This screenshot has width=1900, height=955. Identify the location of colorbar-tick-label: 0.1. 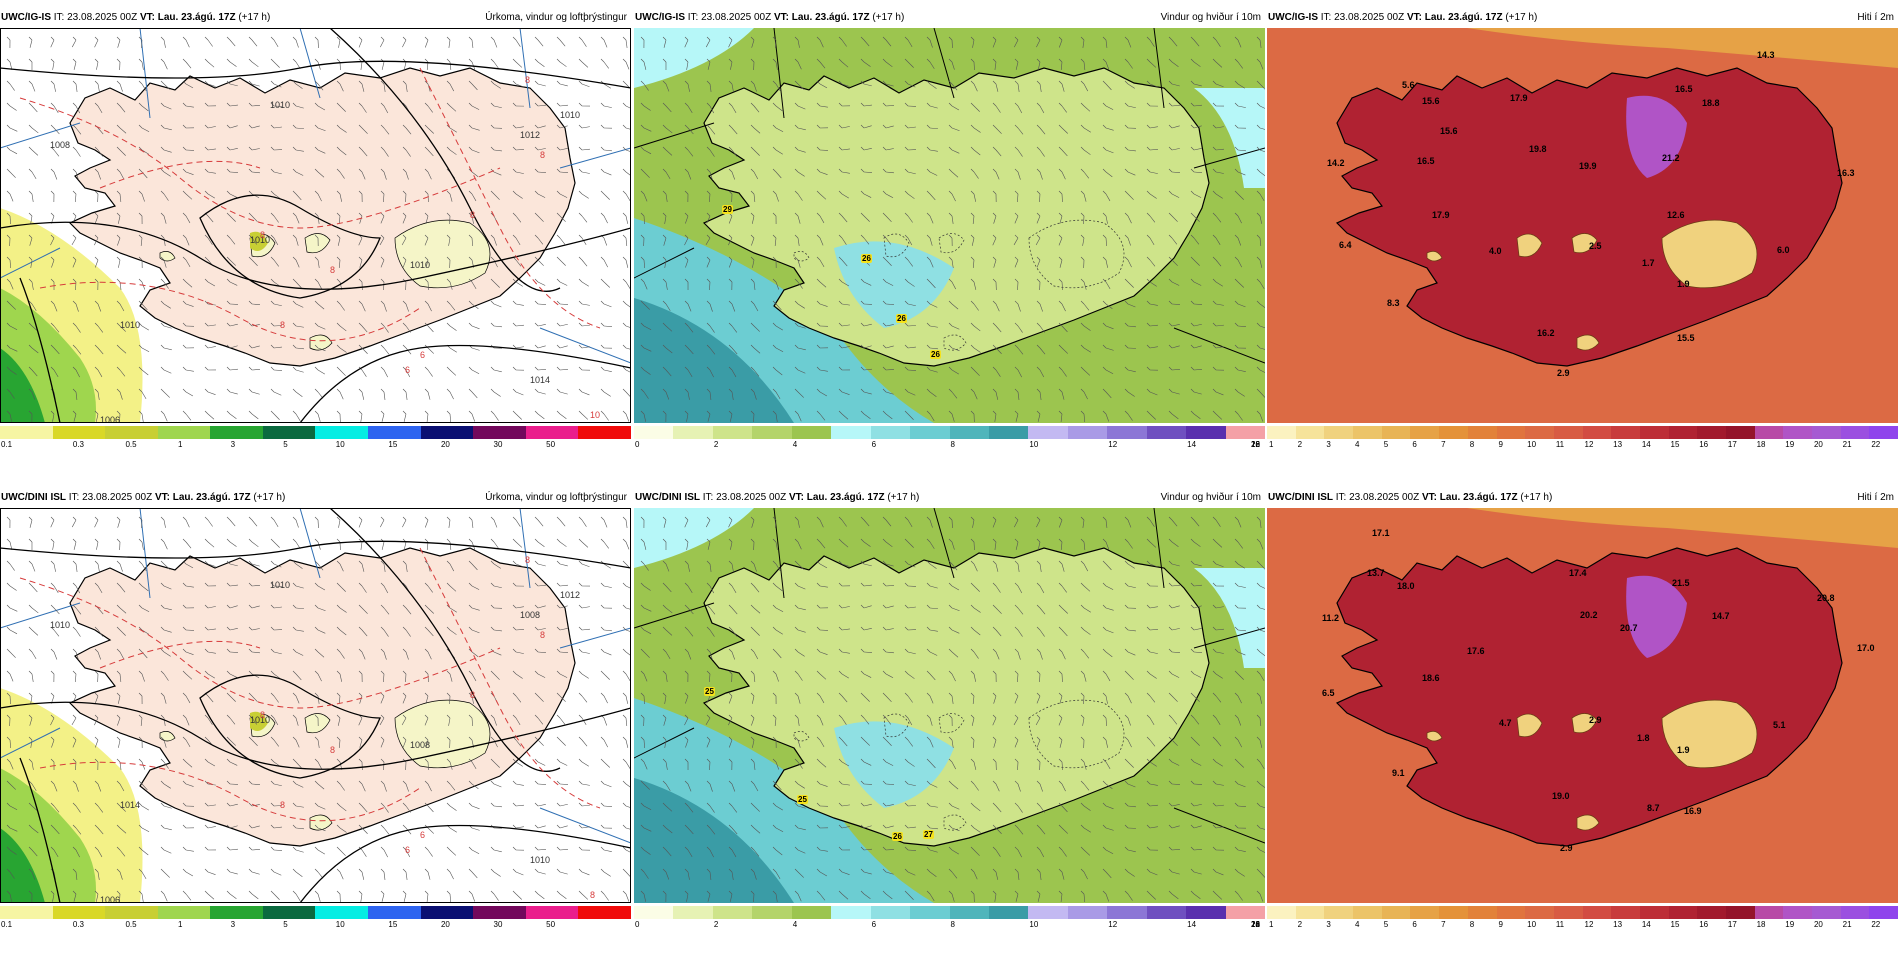
(6, 444).